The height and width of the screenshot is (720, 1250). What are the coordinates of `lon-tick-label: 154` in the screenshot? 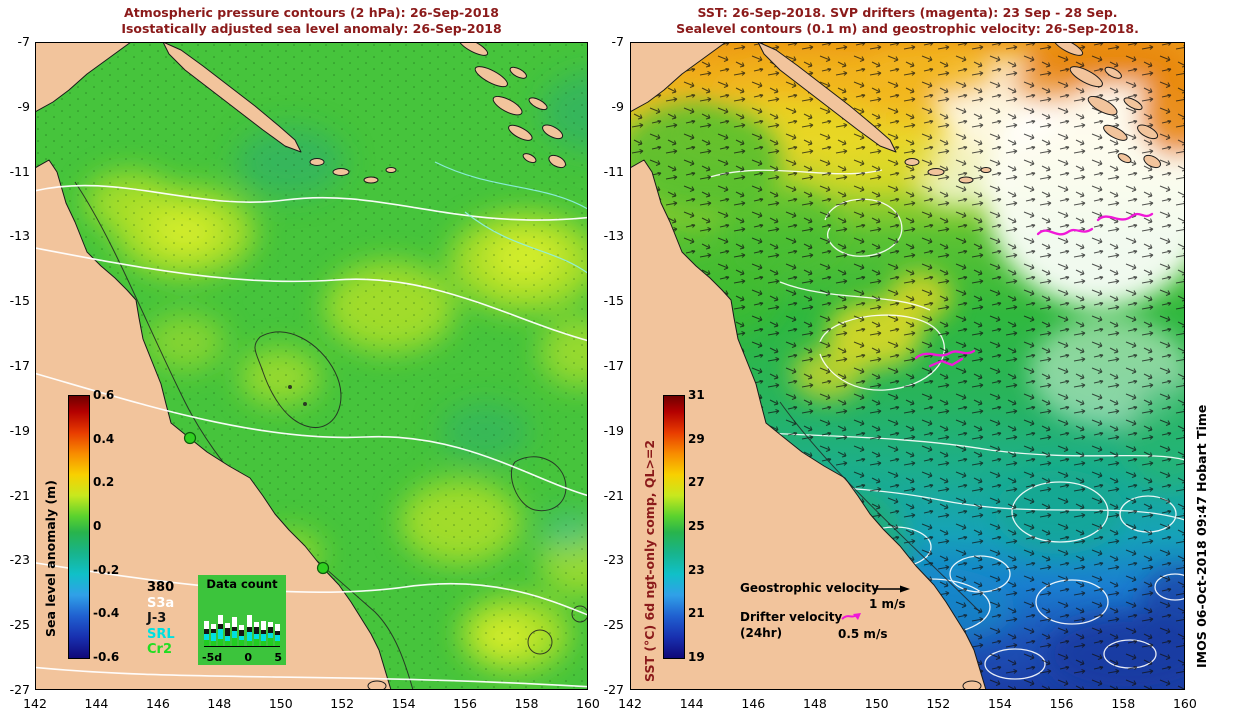 It's located at (1000, 703).